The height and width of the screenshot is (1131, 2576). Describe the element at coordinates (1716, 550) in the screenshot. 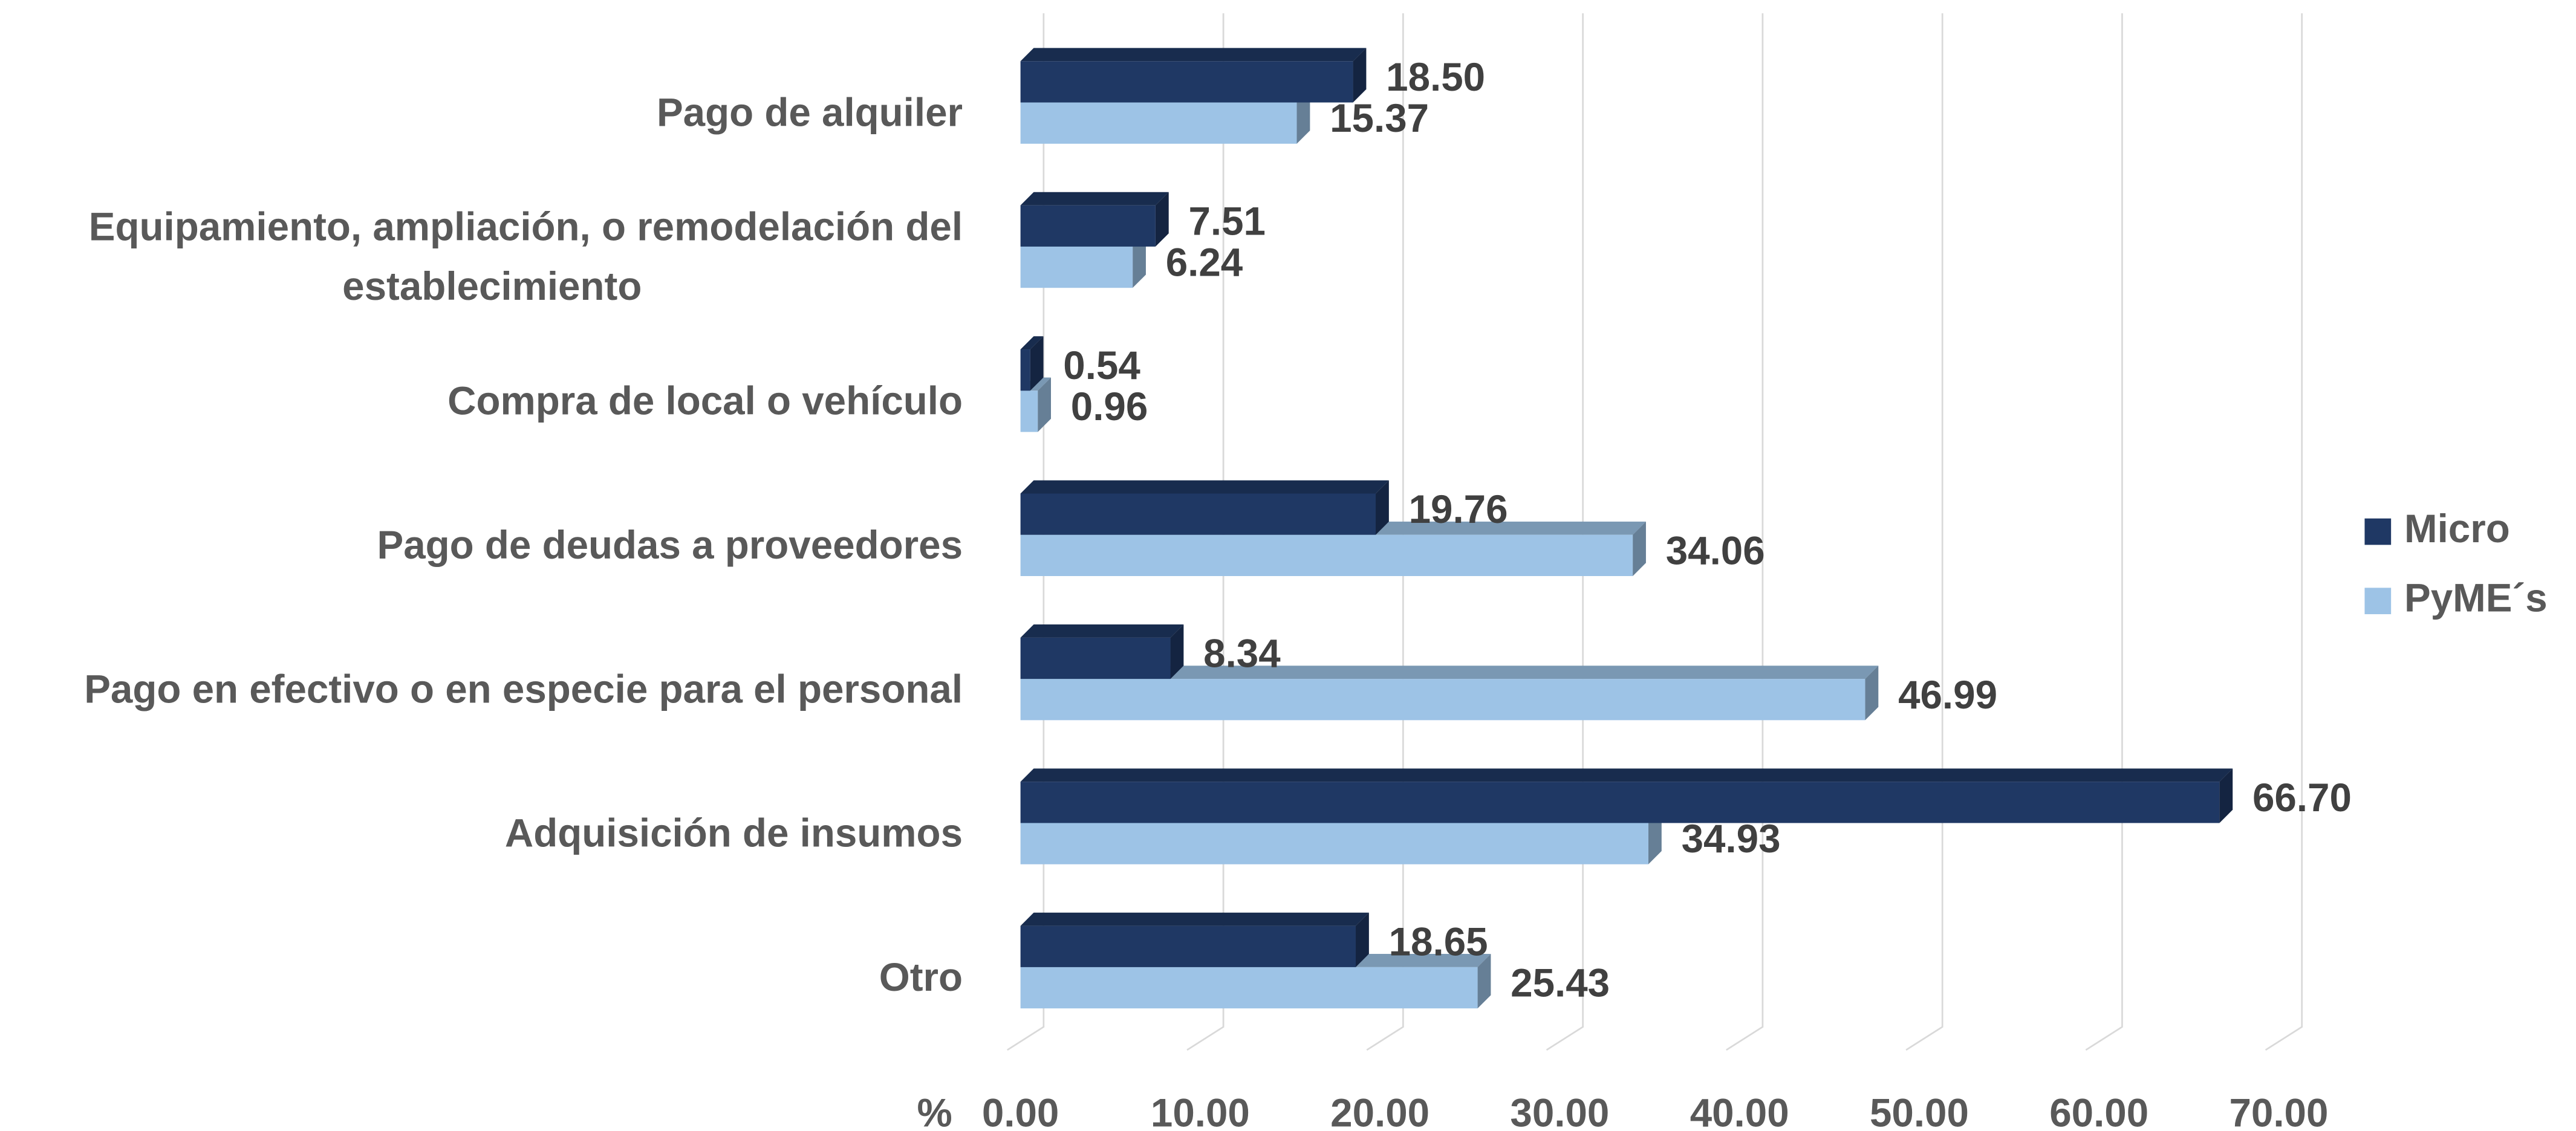

I see `data-label: 34.06` at that location.